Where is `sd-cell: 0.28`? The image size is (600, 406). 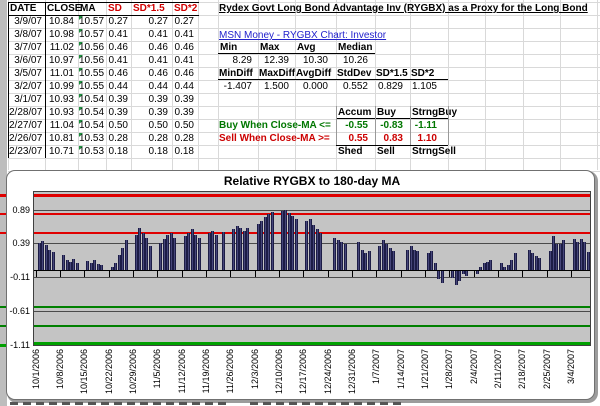 sd-cell: 0.28 is located at coordinates (118, 138).